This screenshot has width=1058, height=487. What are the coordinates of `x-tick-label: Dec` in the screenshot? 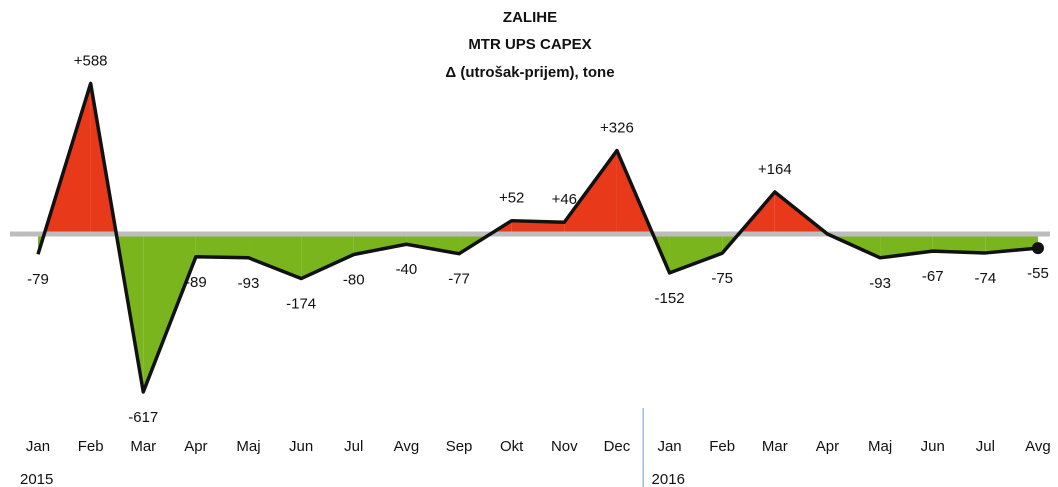 It's located at (617, 446).